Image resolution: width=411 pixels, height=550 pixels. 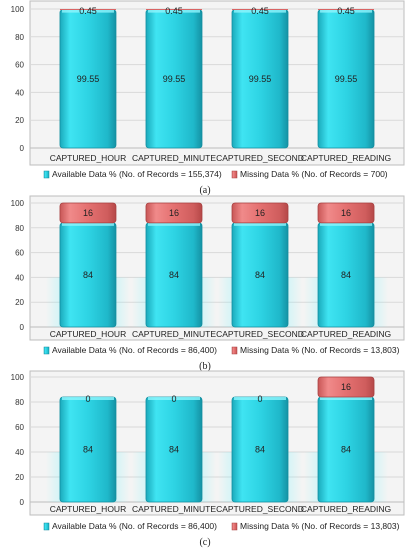 What do you see at coordinates (204, 542) in the screenshot?
I see `panel-label: (c)` at bounding box center [204, 542].